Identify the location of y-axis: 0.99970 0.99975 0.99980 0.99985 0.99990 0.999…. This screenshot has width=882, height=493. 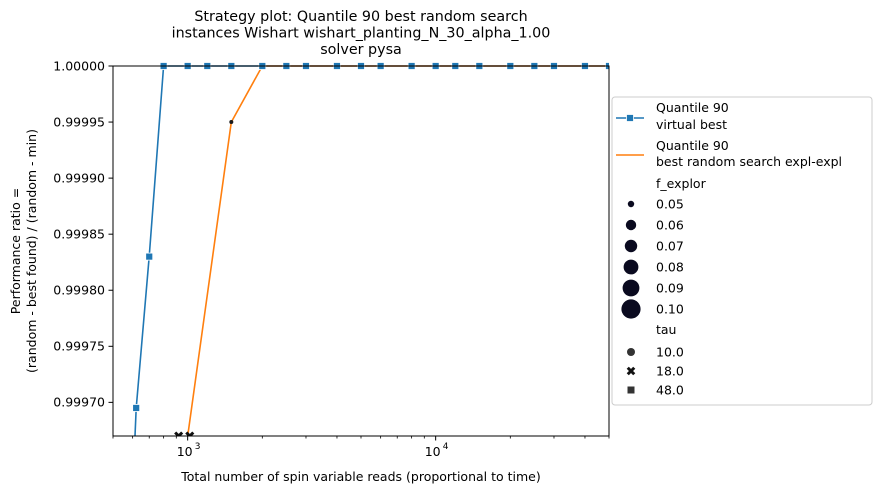
(83, 234).